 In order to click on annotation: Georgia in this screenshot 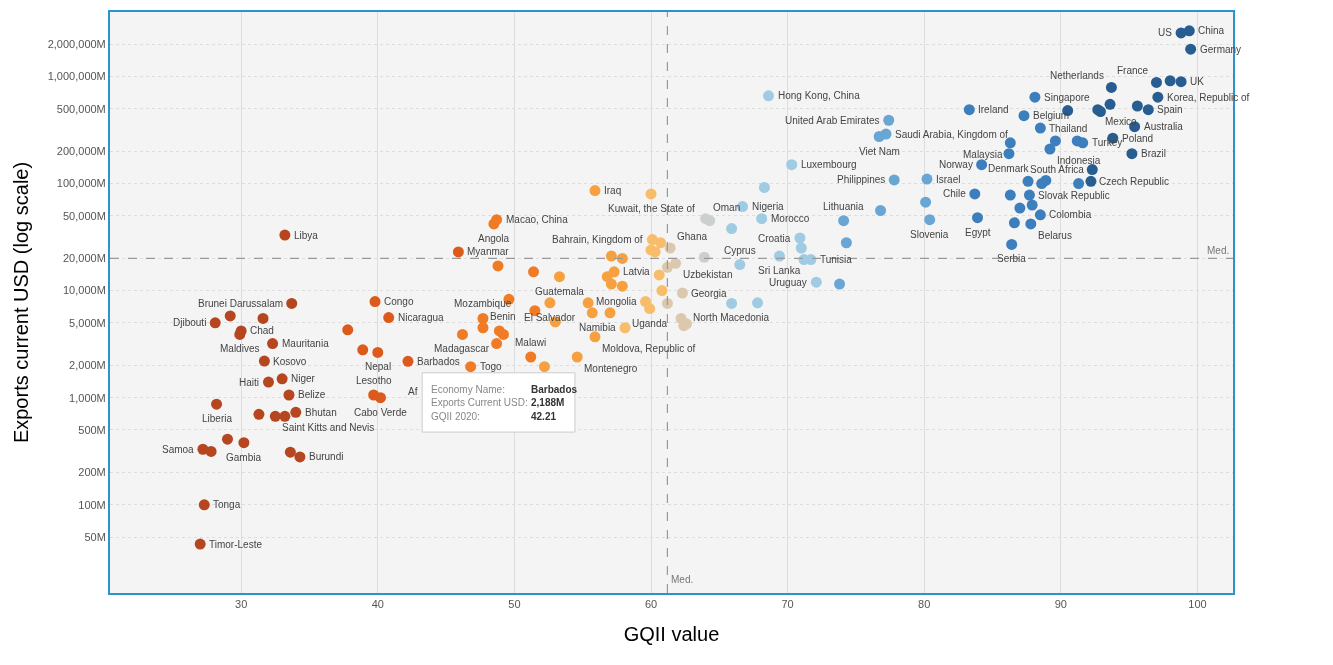, I will do `click(709, 293)`.